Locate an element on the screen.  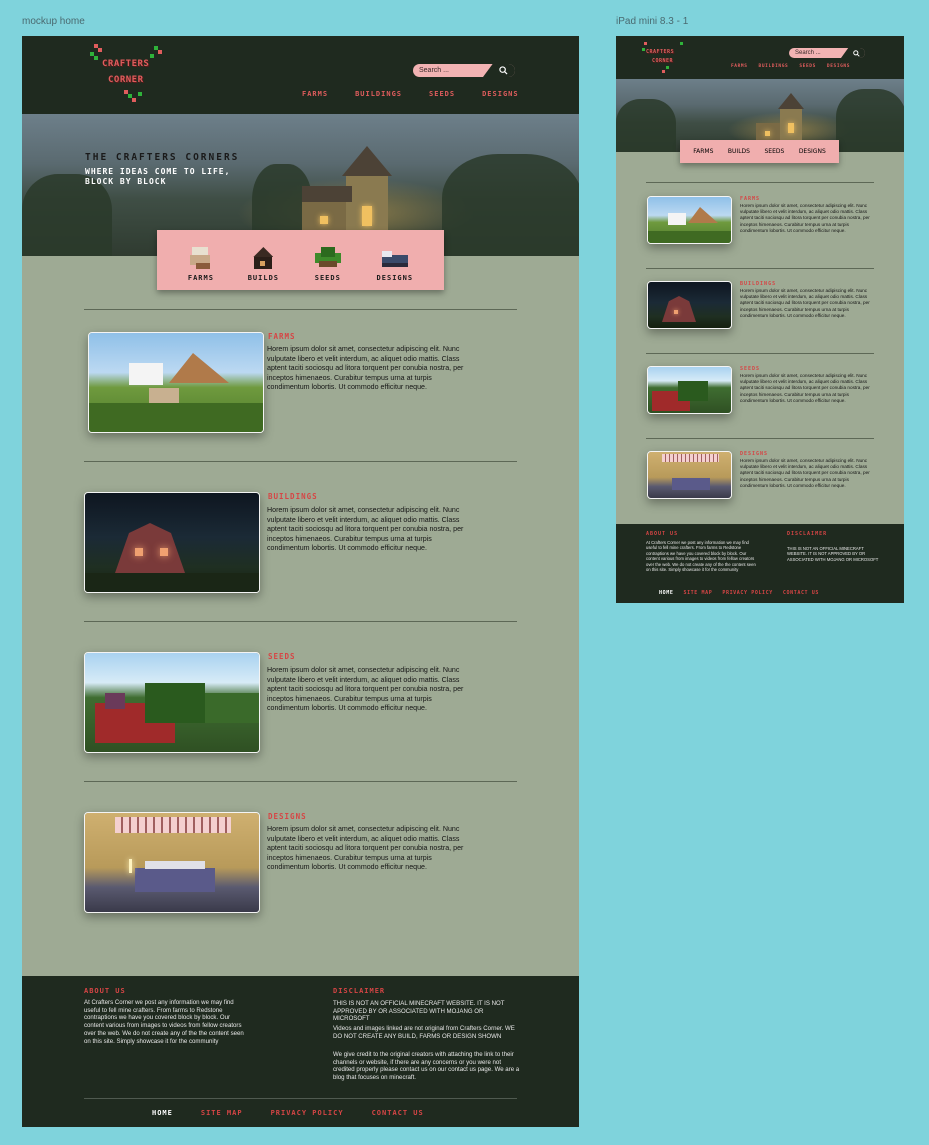
house-block-icon is located at coordinates (263, 258).